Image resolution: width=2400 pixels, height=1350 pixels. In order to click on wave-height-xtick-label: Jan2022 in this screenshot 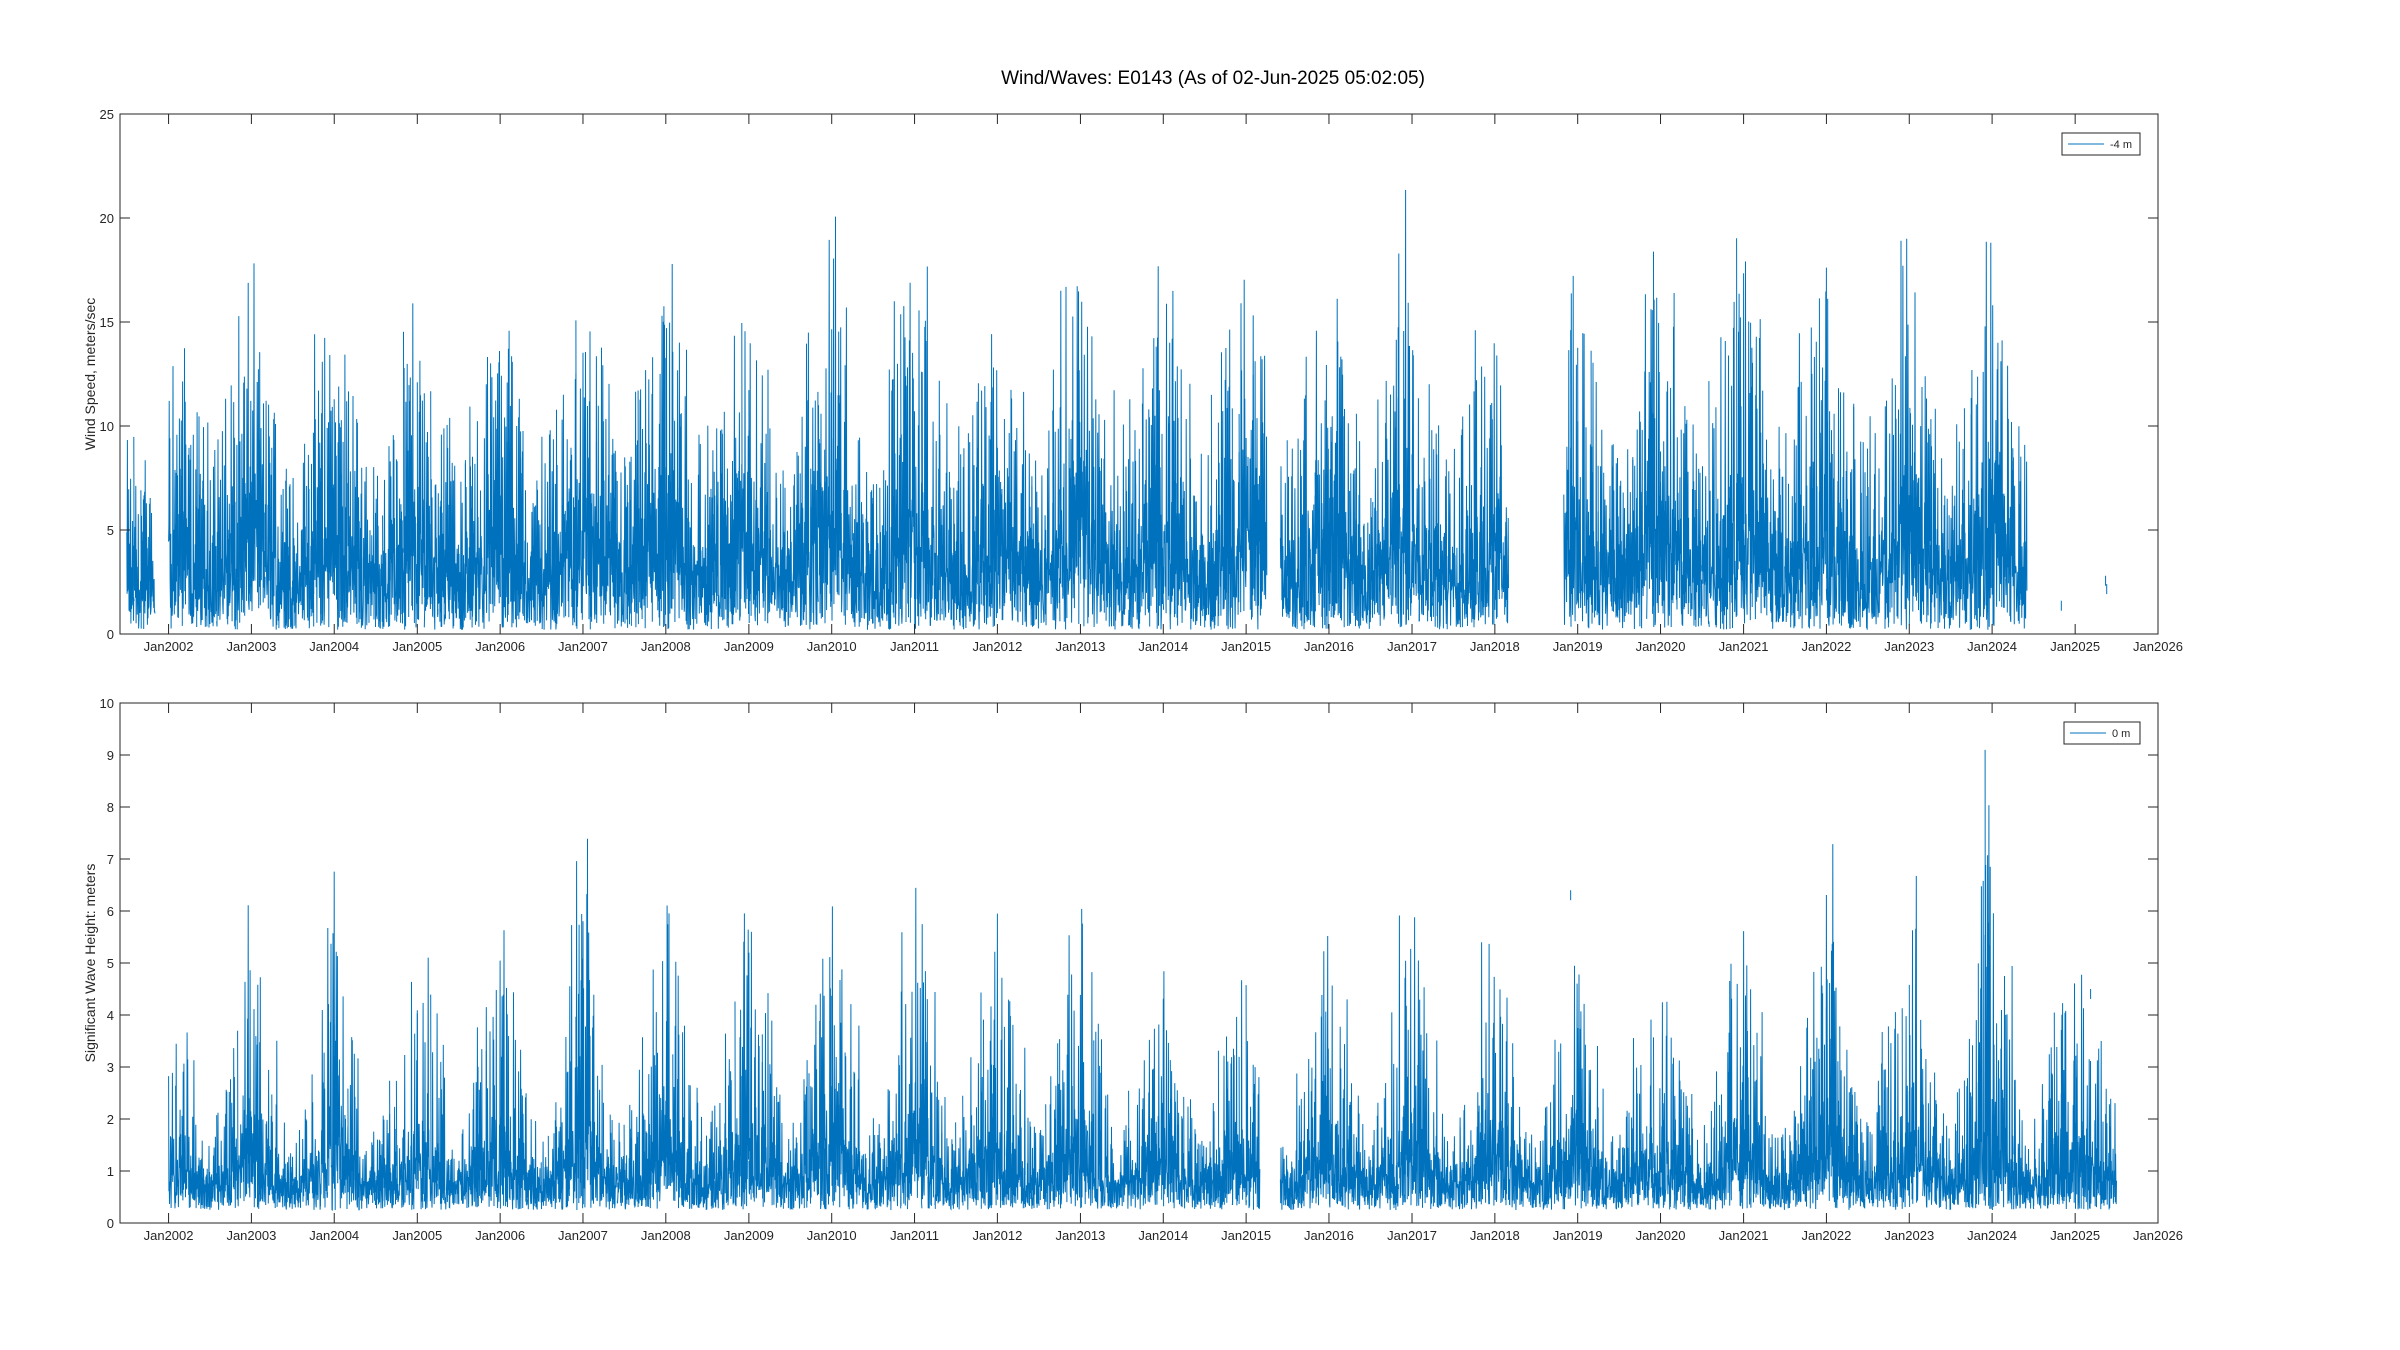, I will do `click(1826, 1235)`.